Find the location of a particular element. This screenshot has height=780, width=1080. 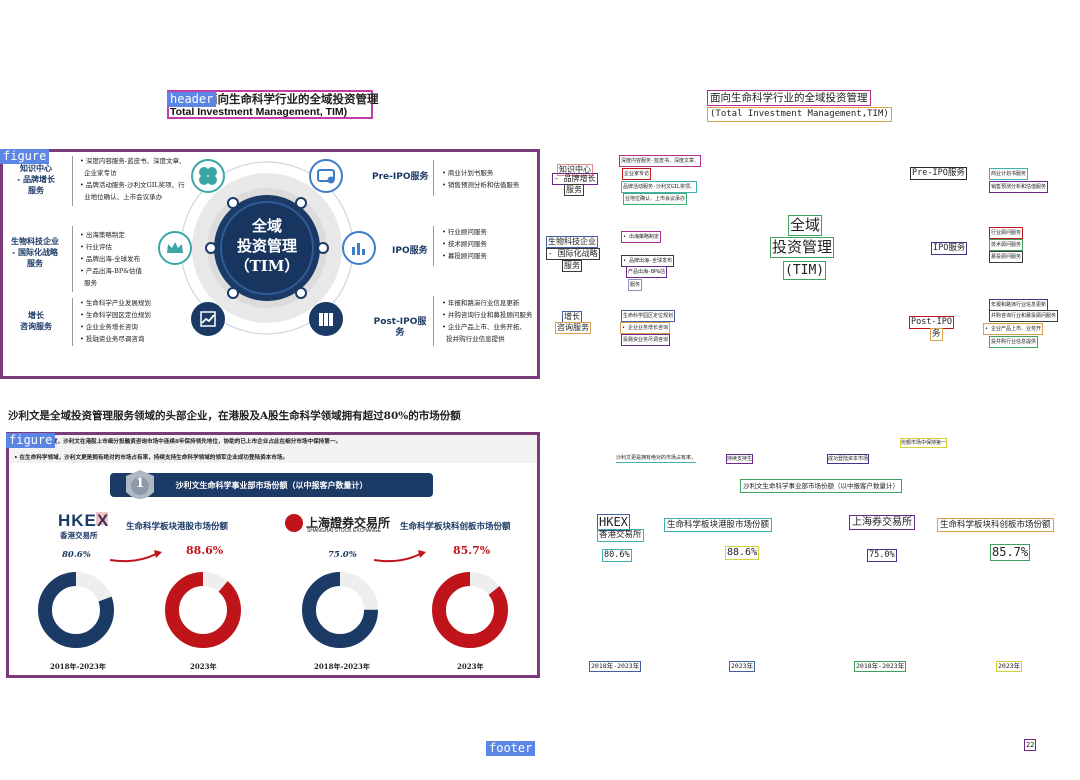

r-right-bullet: 行业顾问服务 is located at coordinates (1006, 233).